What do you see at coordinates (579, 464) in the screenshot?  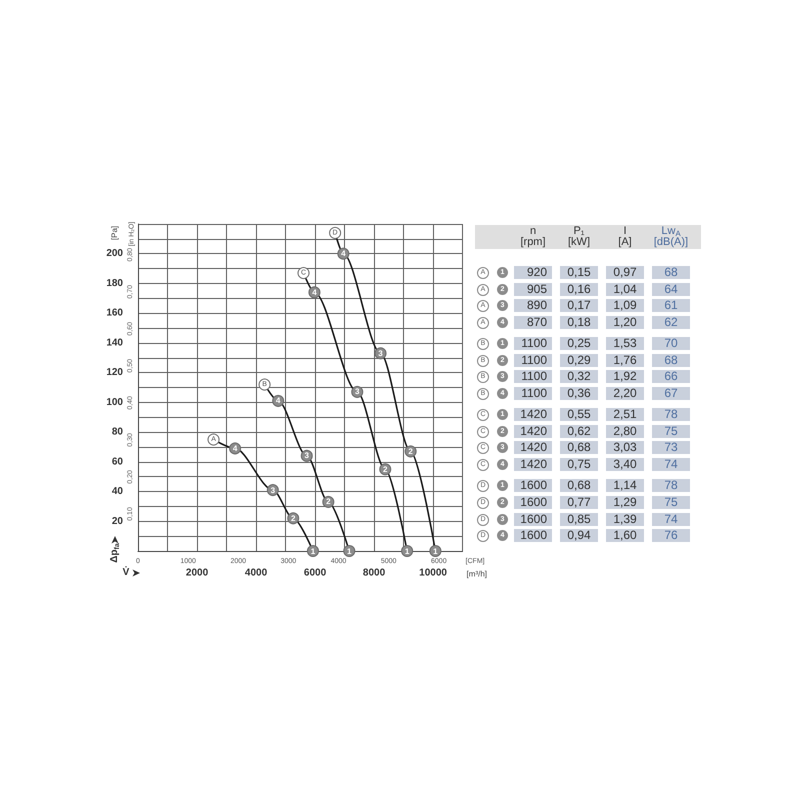 I see `text: 0,75` at bounding box center [579, 464].